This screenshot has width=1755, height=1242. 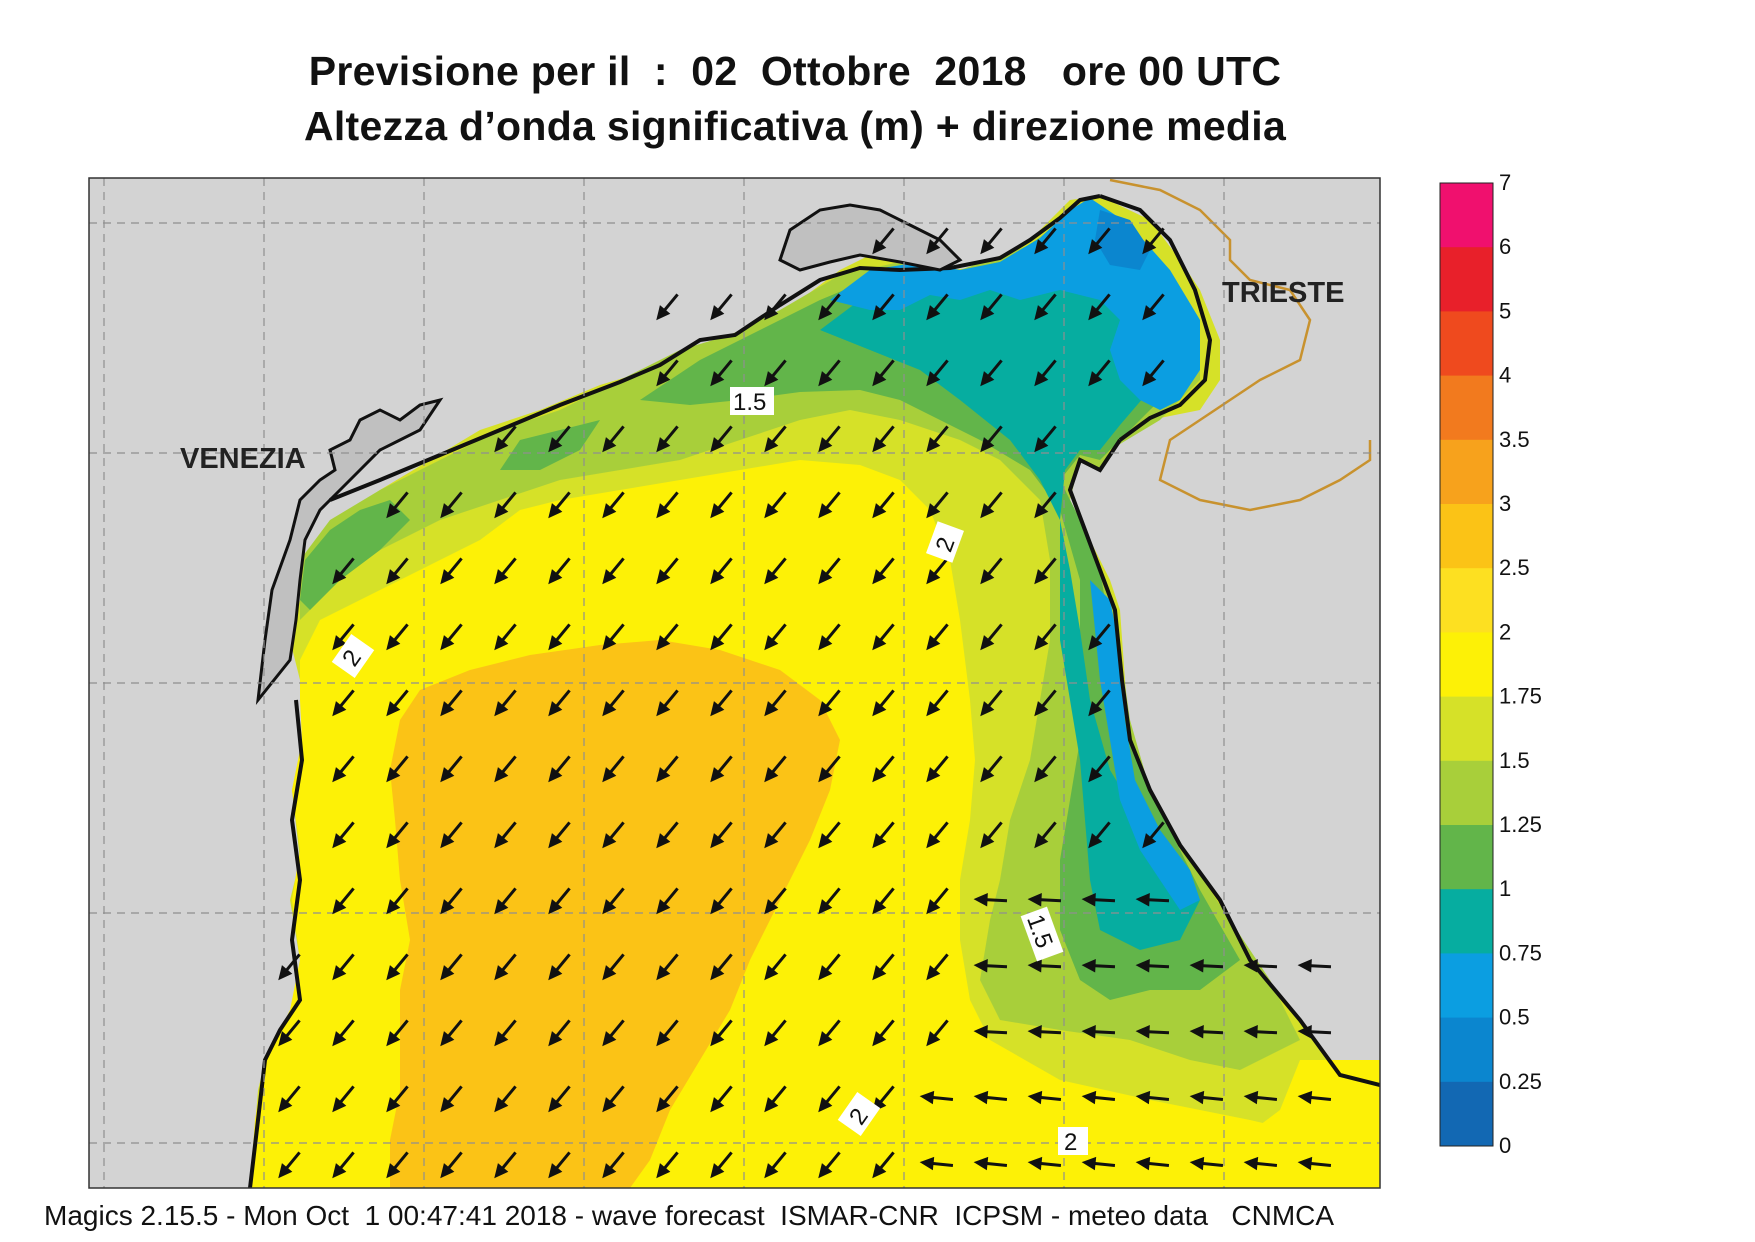 I want to click on colorbar-label: 1.5, so click(x=1514, y=760).